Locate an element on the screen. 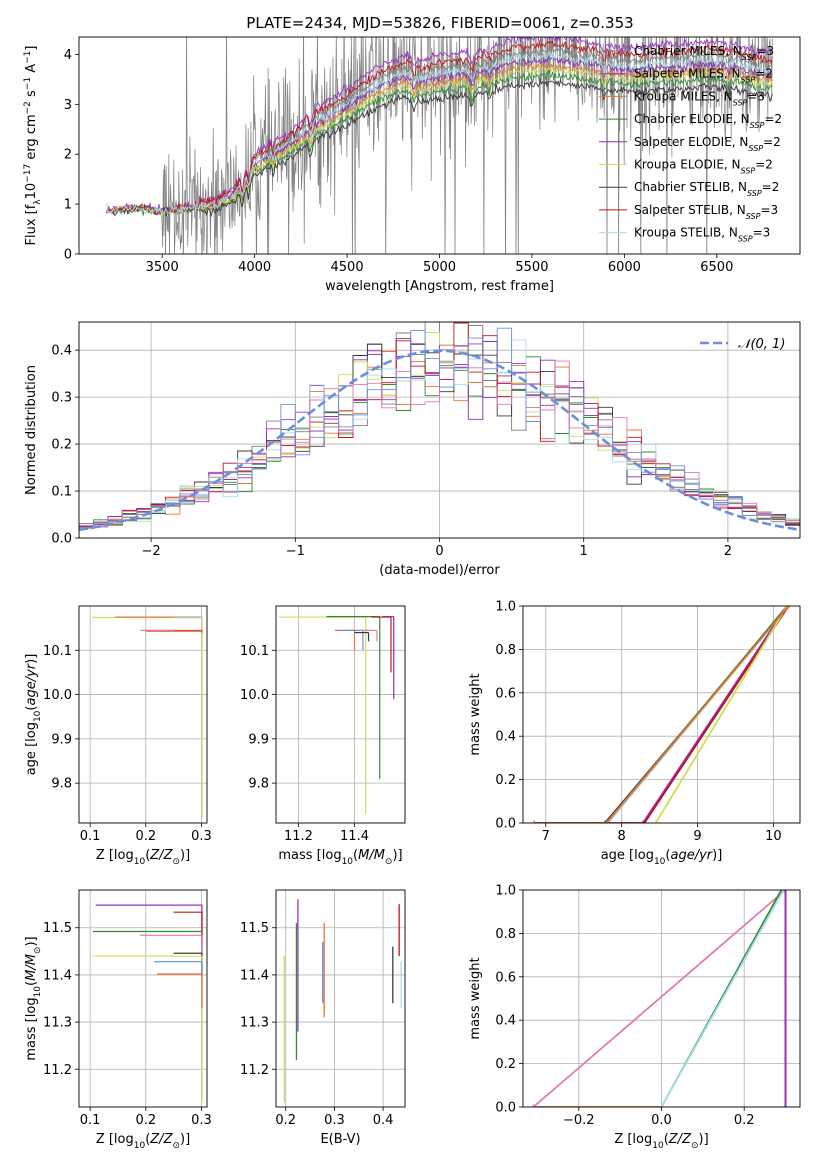 The width and height of the screenshot is (819, 1170). weight_vs_age-ylabel: mass weight is located at coordinates (475, 714).